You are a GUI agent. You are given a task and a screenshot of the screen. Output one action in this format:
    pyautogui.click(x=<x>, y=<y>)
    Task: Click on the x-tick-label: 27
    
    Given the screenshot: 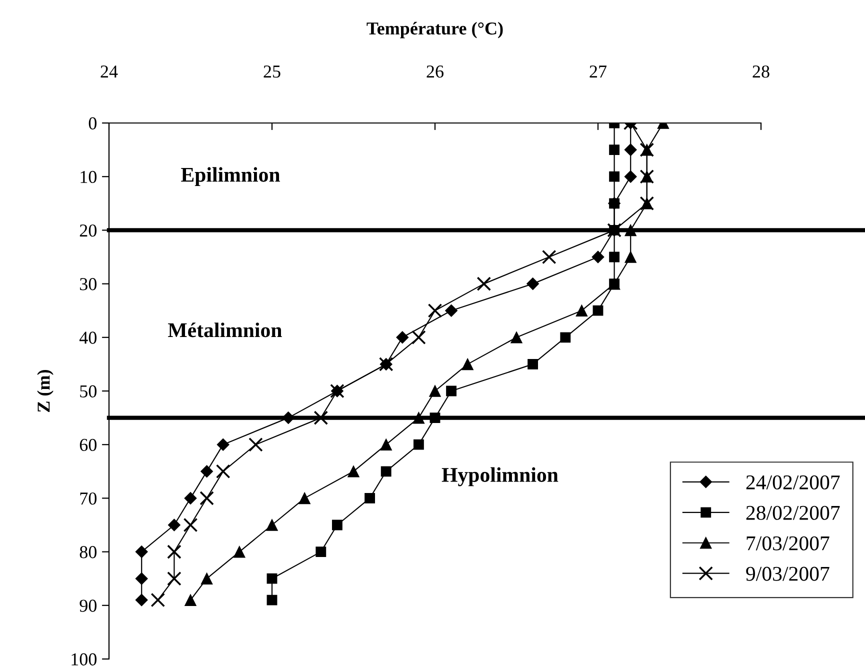 What is the action you would take?
    pyautogui.click(x=598, y=72)
    